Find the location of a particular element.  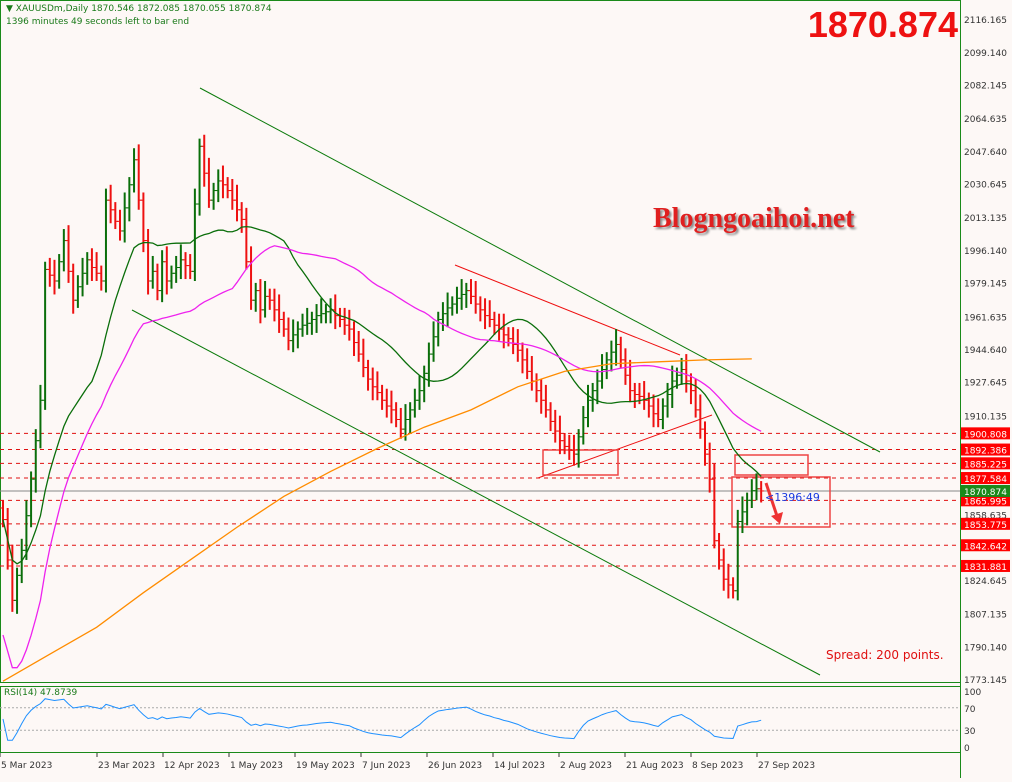

level-price-label: 1842.642 is located at coordinates (985, 547).